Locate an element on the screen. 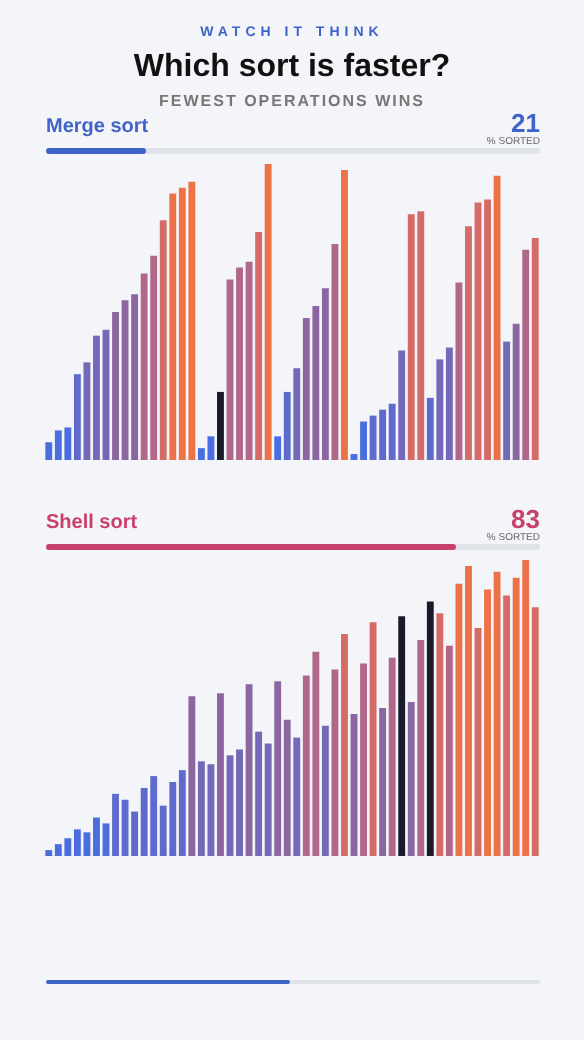 The height and width of the screenshot is (1040, 584). text: Which sort is faster? is located at coordinates (292, 68).